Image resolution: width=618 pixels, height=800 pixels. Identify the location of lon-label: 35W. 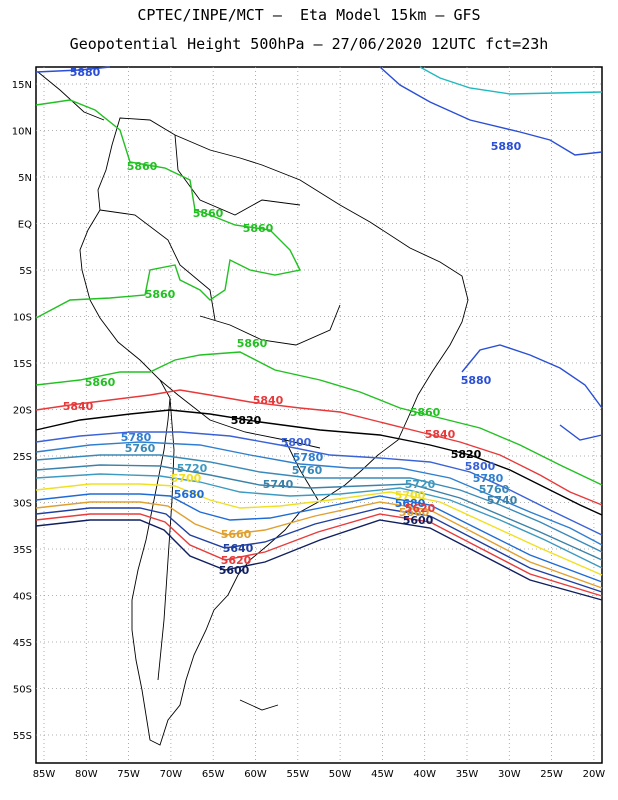
(467, 774).